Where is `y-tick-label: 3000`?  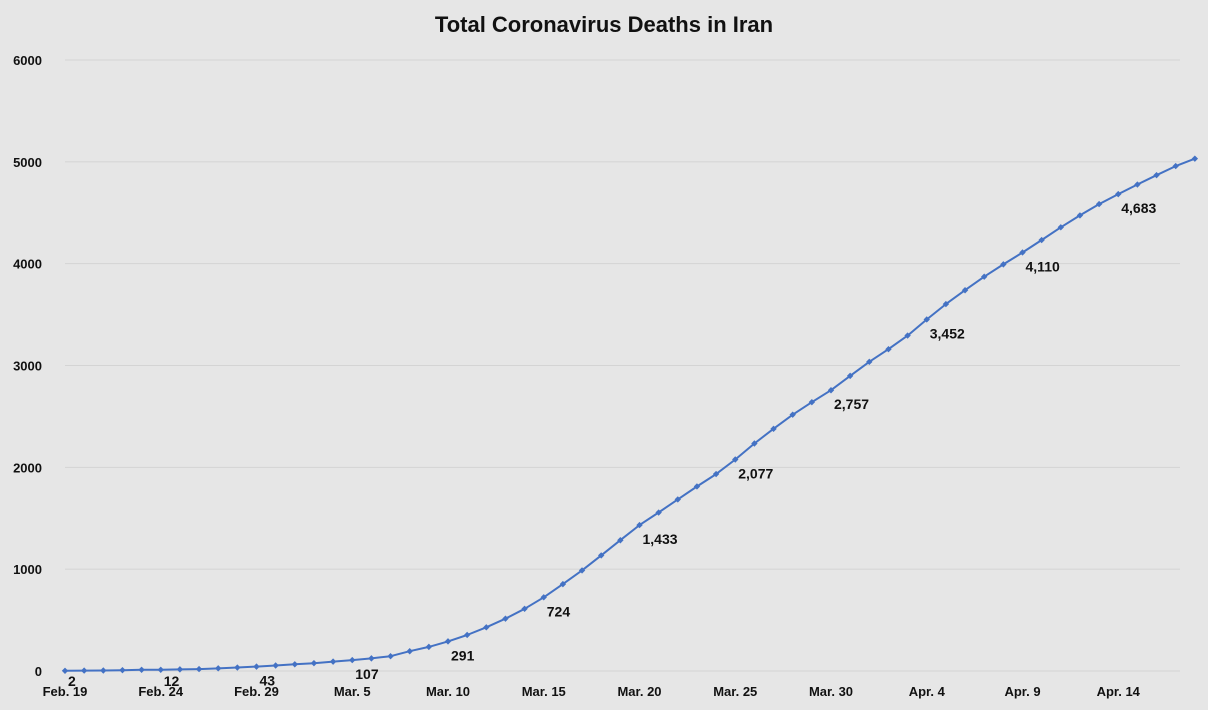 y-tick-label: 3000 is located at coordinates (27, 366).